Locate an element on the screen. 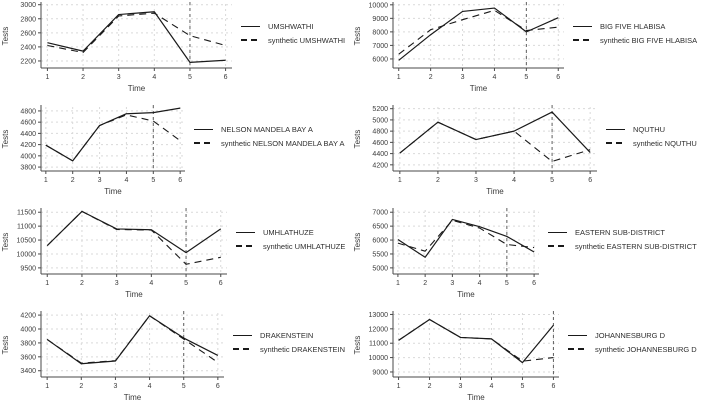  legend-label-synthetic: synthetic UMSHWATHI is located at coordinates (307, 40).